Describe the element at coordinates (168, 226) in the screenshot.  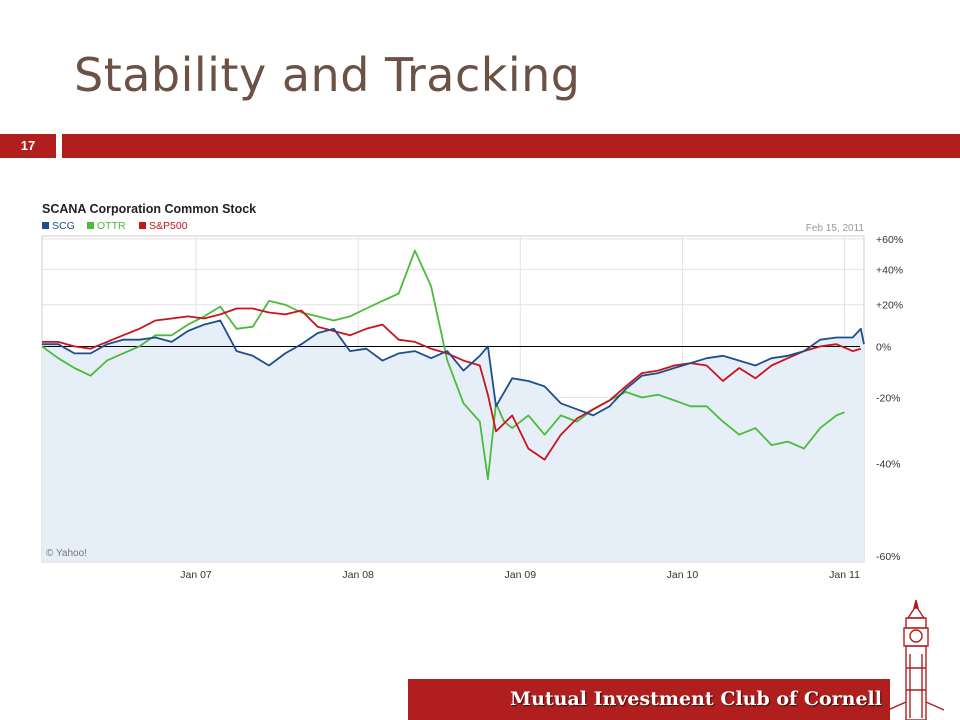
I see `legend-label: S&P500` at that location.